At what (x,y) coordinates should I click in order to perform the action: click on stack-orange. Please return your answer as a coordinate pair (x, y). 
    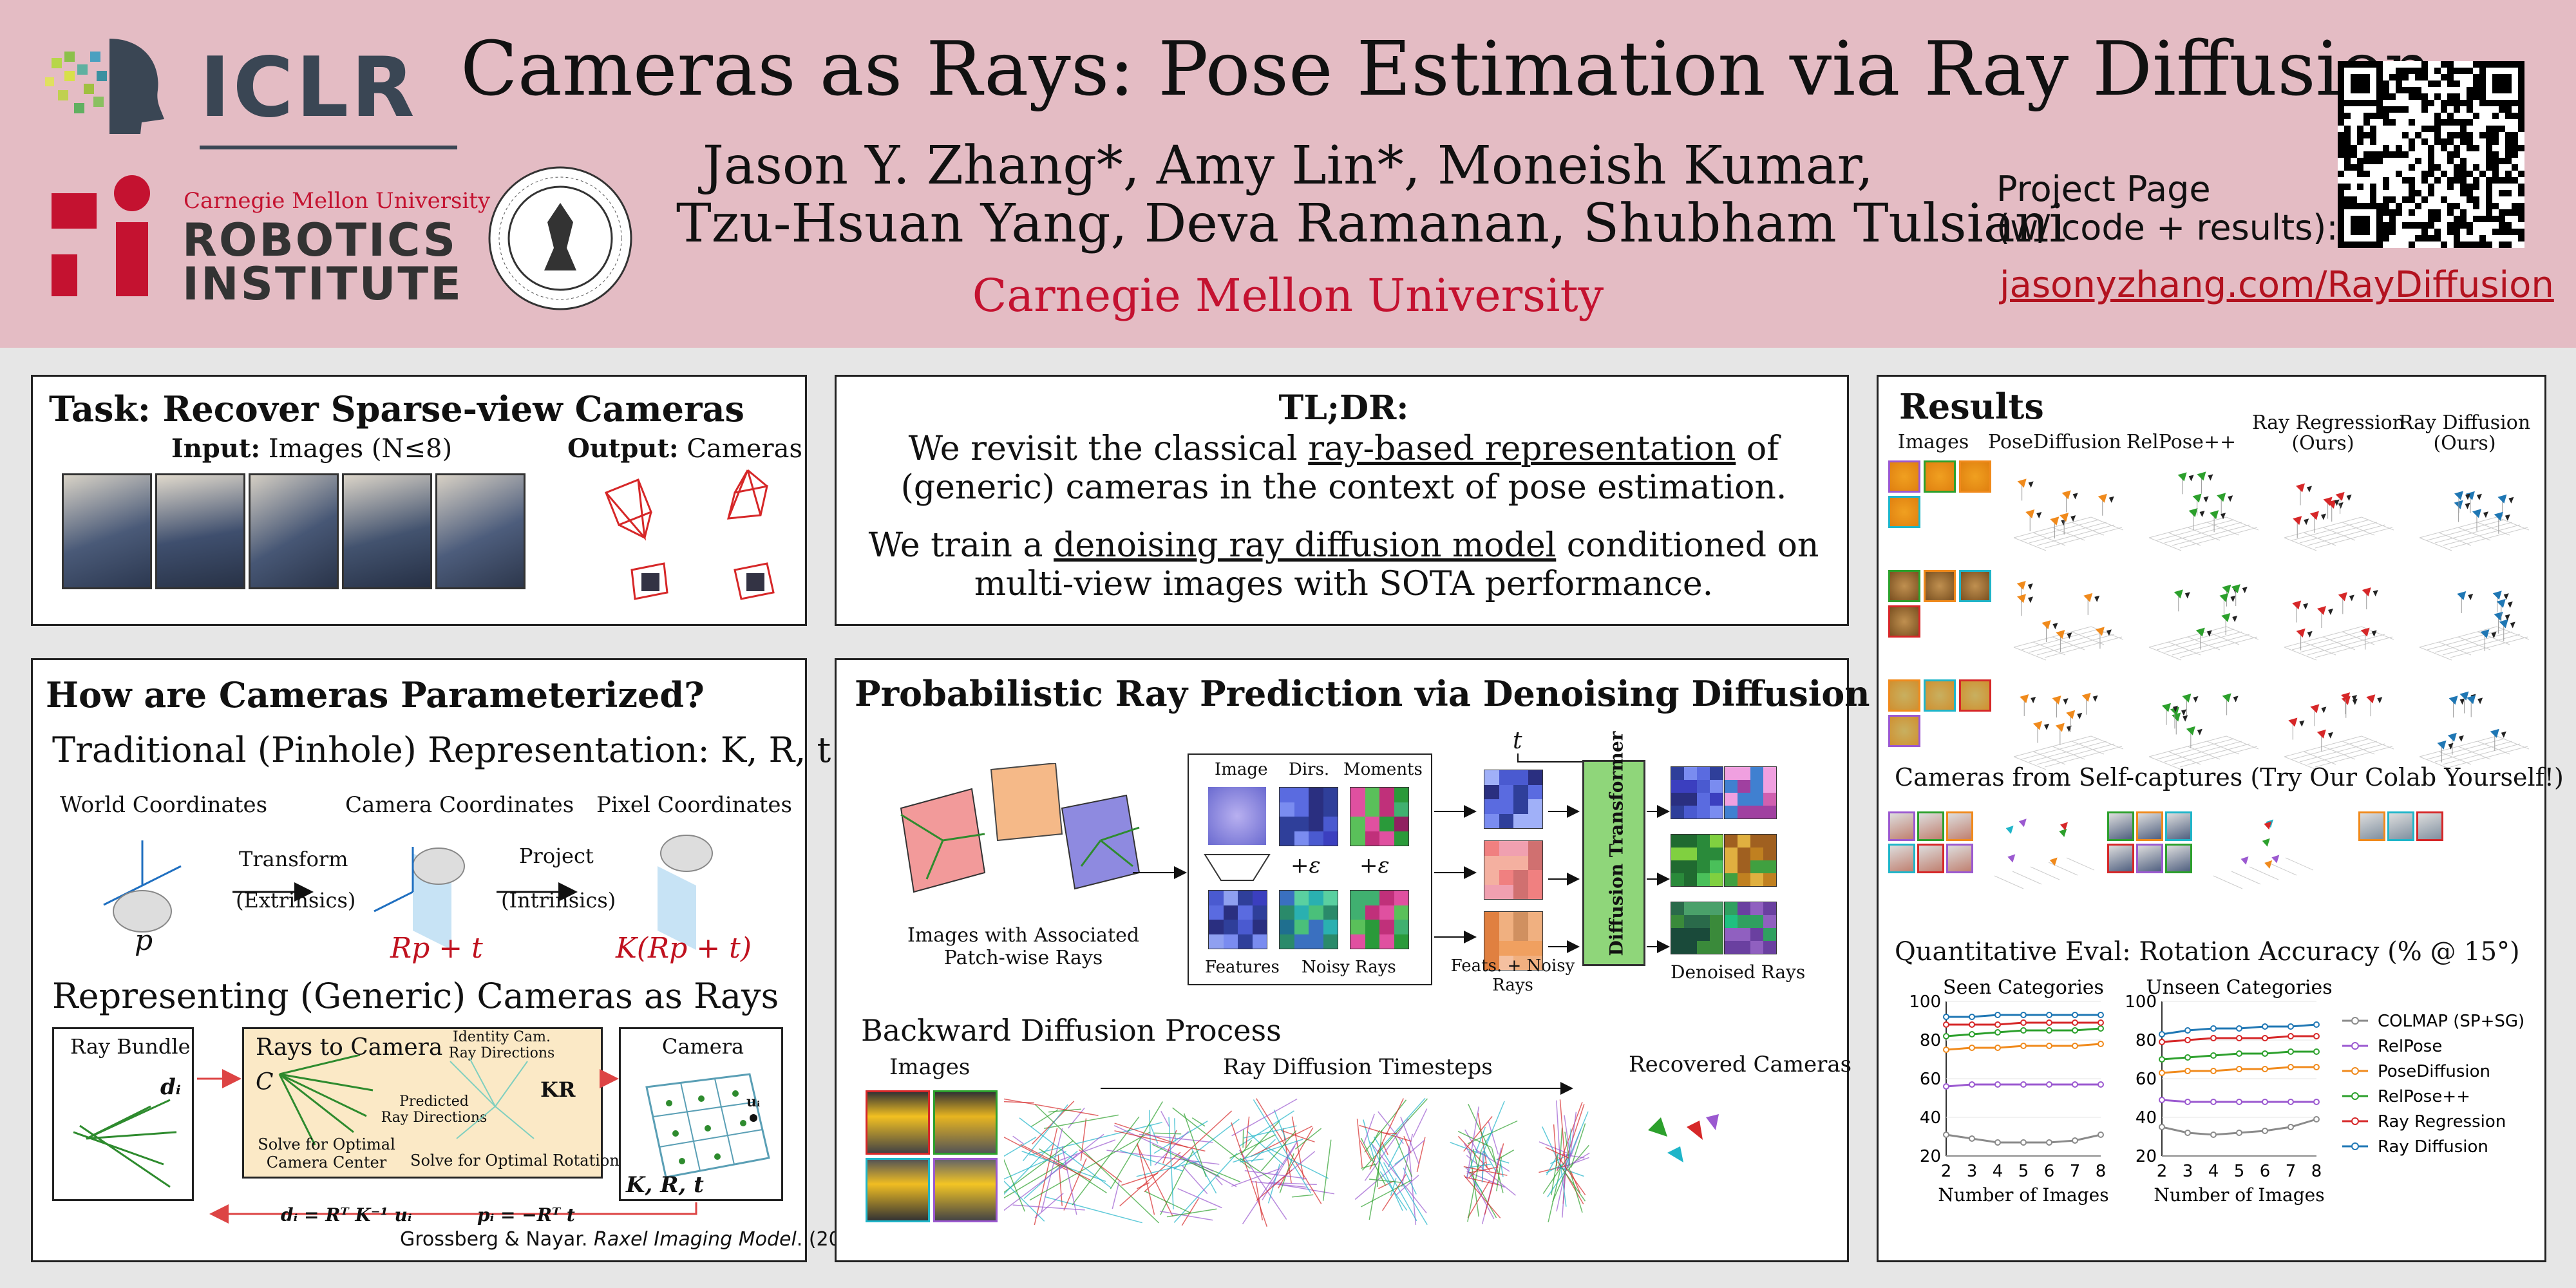
    Looking at the image, I should click on (1513, 941).